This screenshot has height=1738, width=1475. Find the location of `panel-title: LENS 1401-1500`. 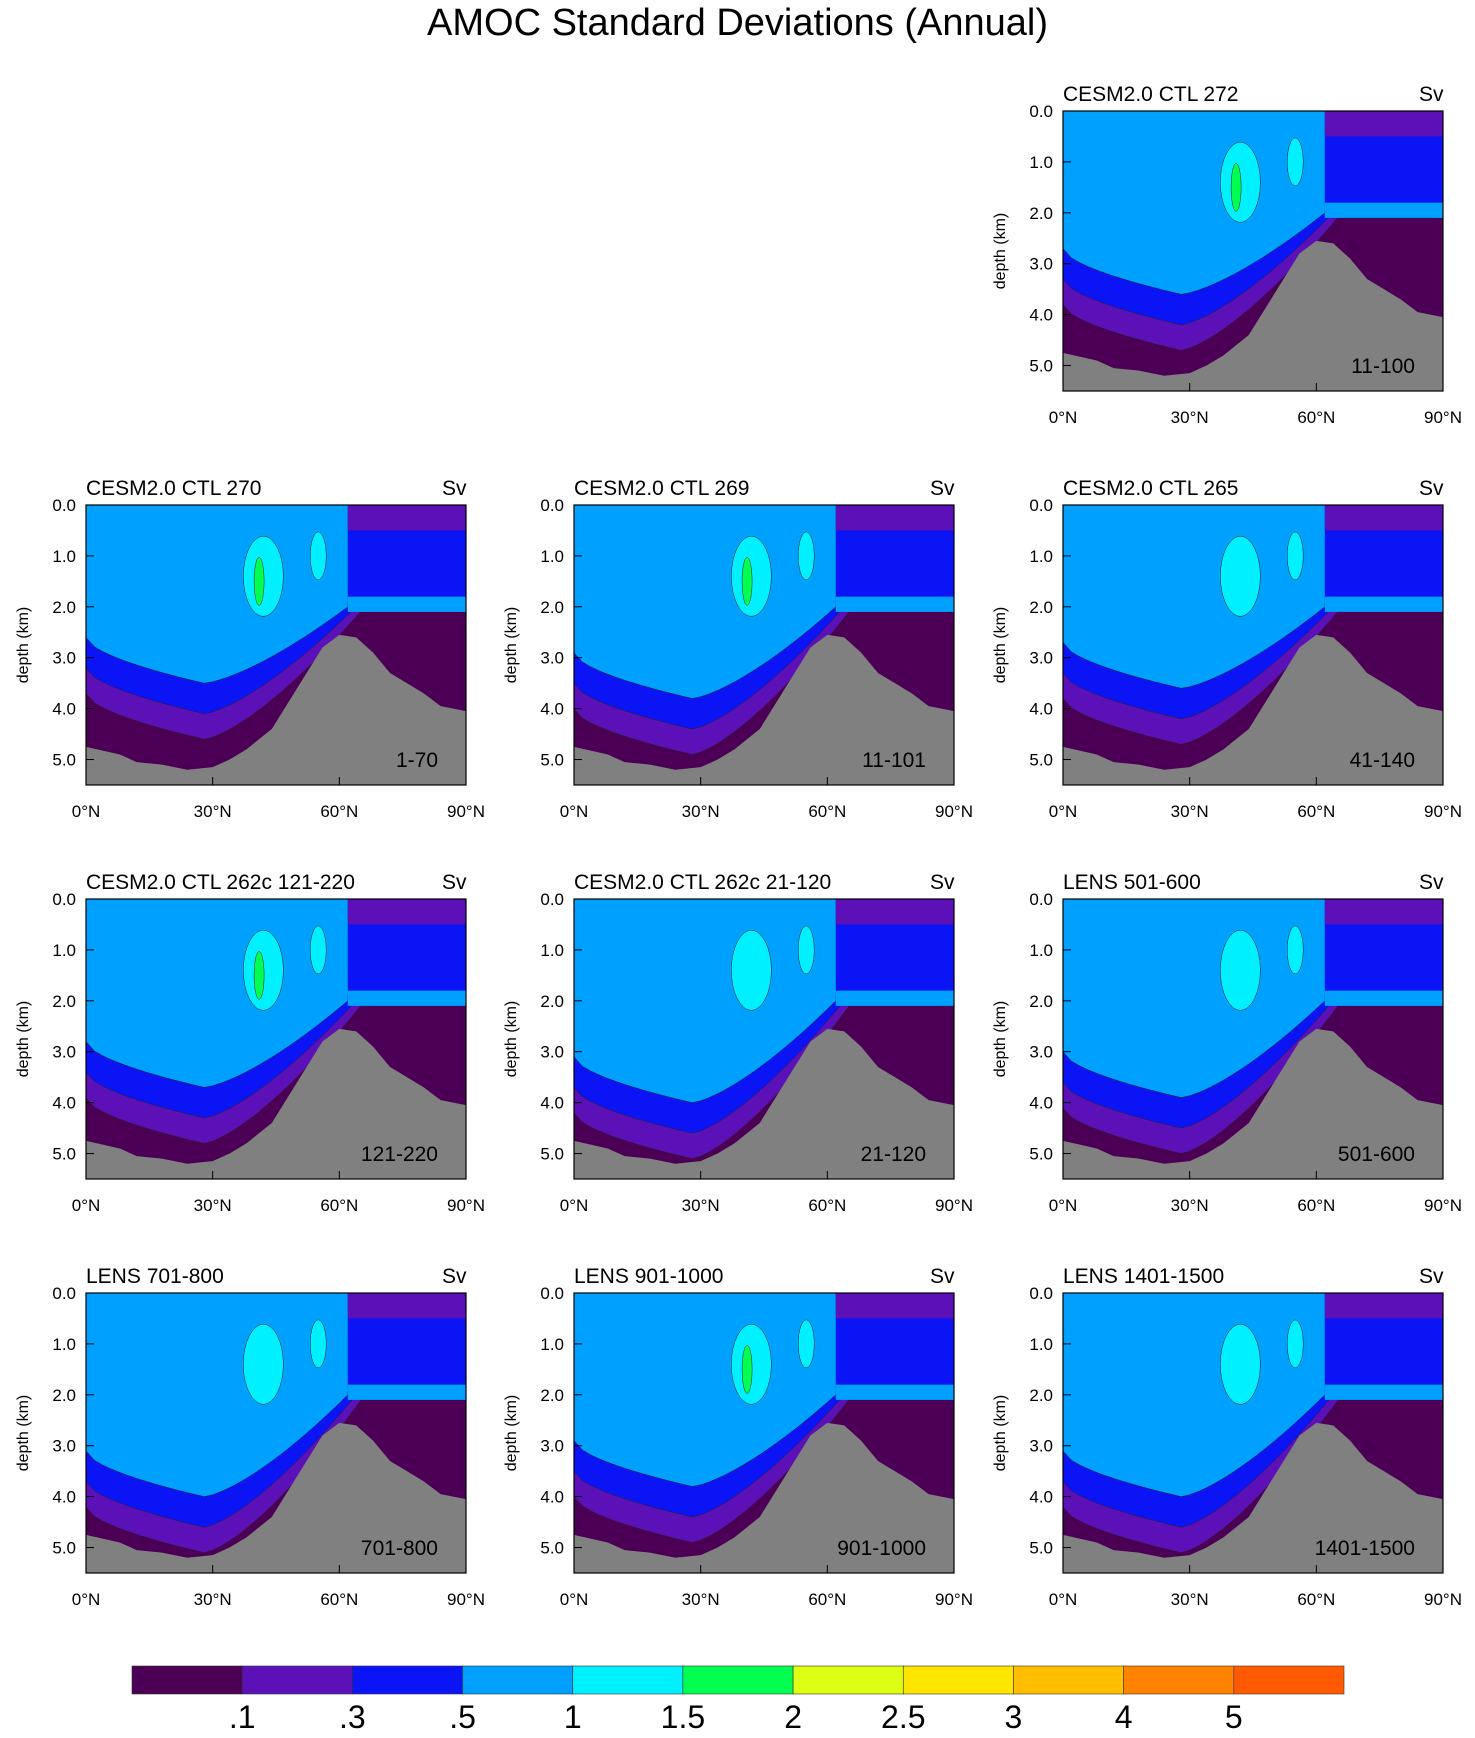

panel-title: LENS 1401-1500 is located at coordinates (1144, 1276).